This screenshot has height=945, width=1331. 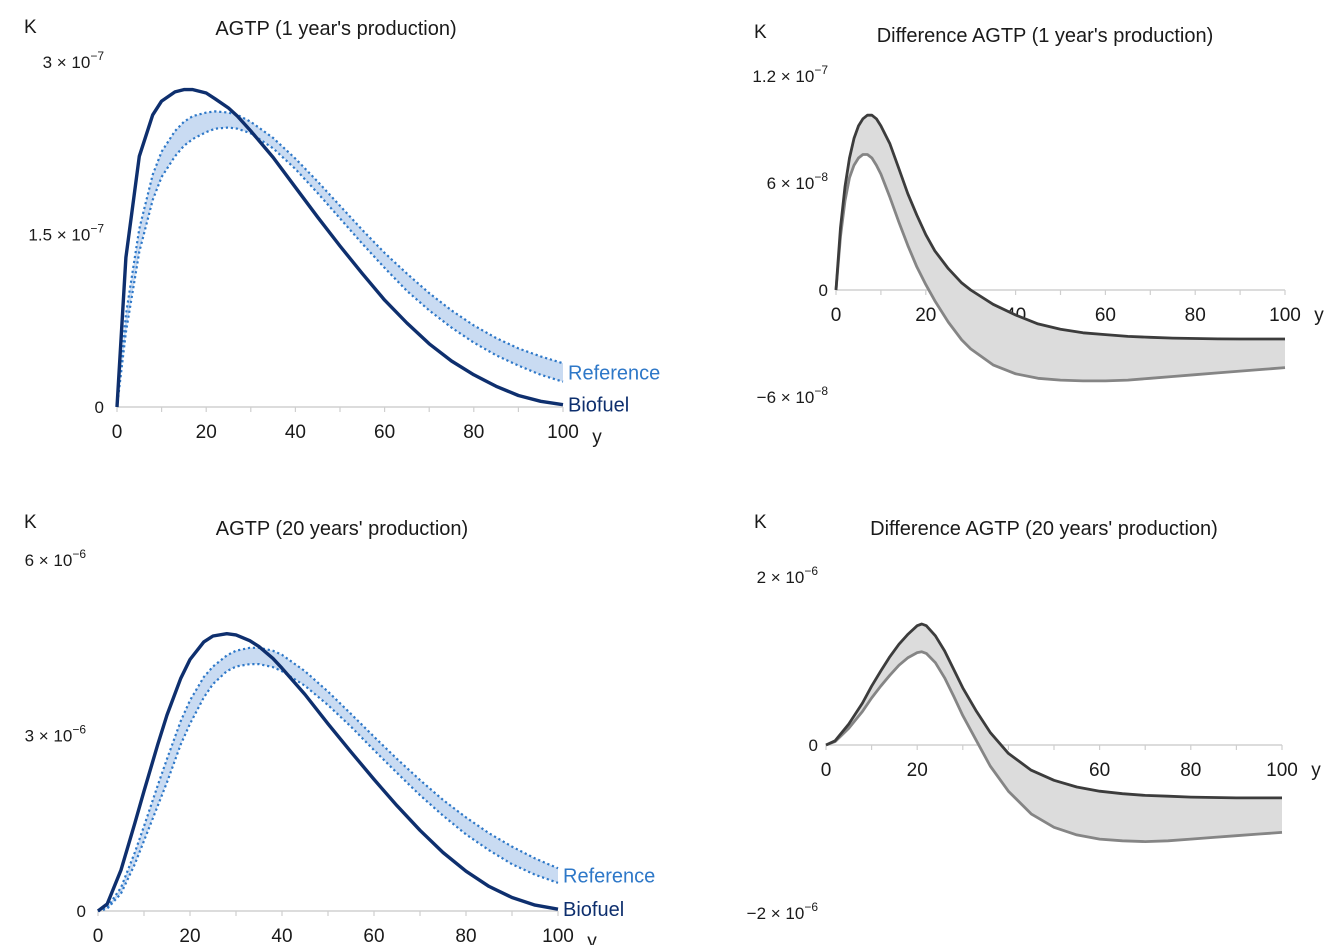 I want to click on y-tick-label: 6 × 10⁻⁶, so click(x=56, y=558).